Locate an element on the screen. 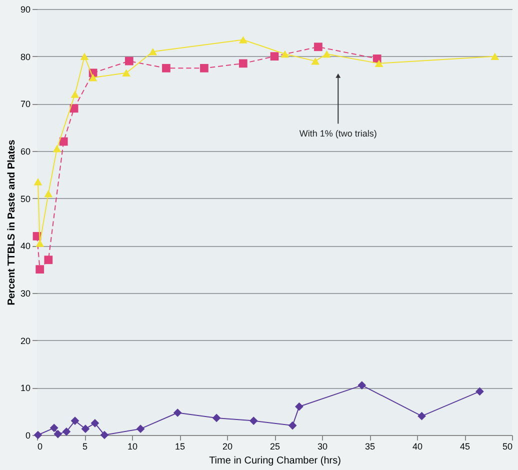 The image size is (518, 470). y-tick-label: 90 is located at coordinates (25, 9).